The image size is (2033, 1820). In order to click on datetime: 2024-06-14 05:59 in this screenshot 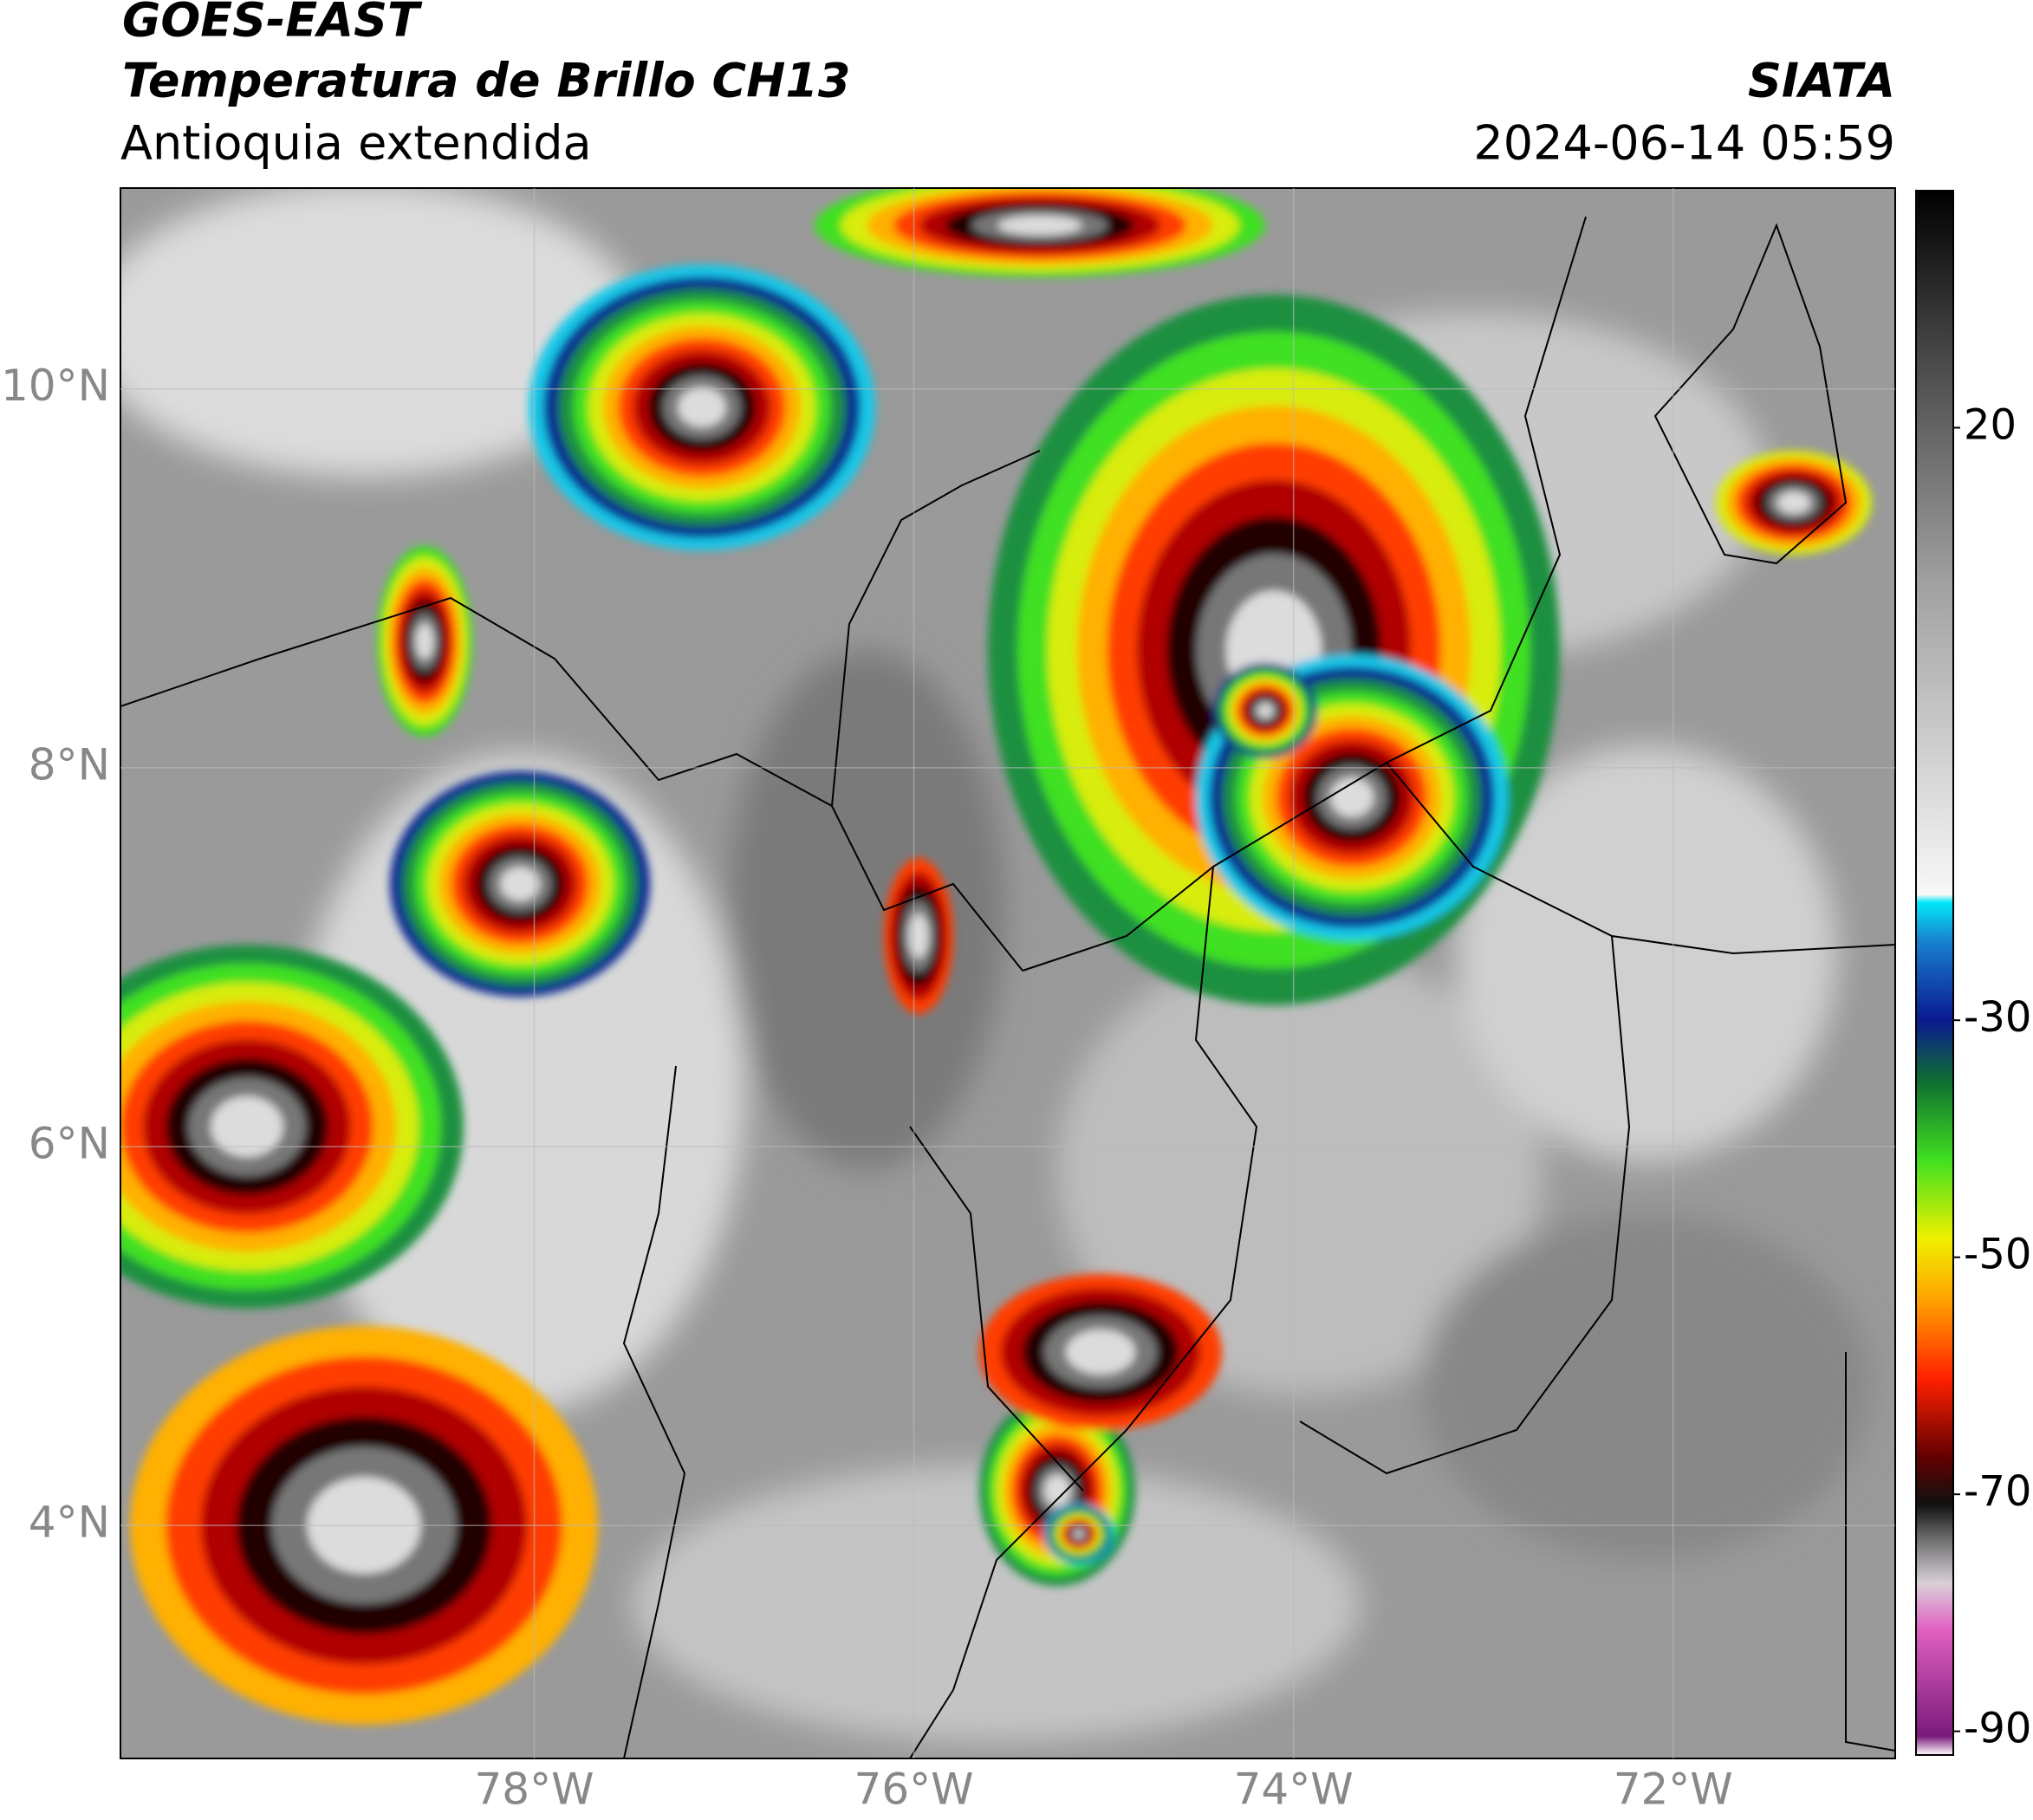, I will do `click(1684, 143)`.